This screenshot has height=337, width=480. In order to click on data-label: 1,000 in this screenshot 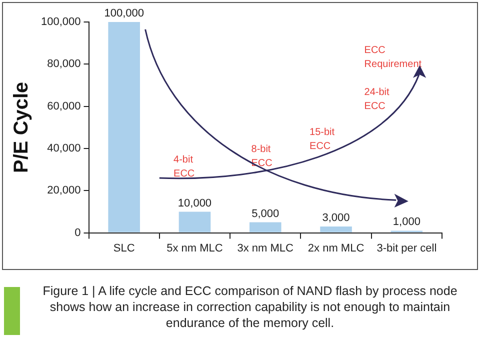, I will do `click(406, 222)`.